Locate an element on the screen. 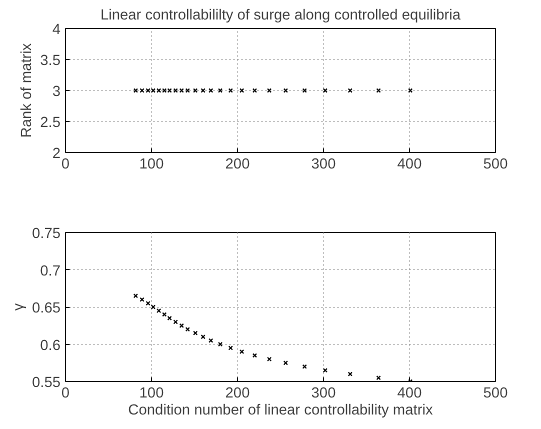  chart-title: Linear controllabililty of surge along controlled equilibria is located at coordinates (281, 16).